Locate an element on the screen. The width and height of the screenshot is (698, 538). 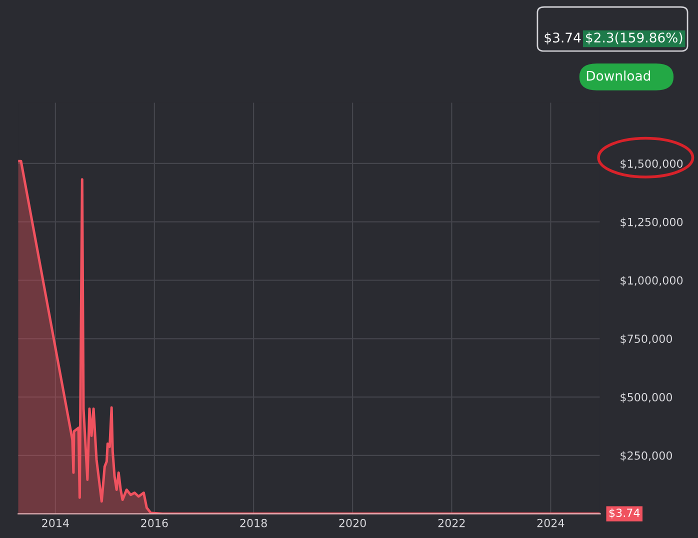
text: $2.3(159.86%) is located at coordinates (634, 38).